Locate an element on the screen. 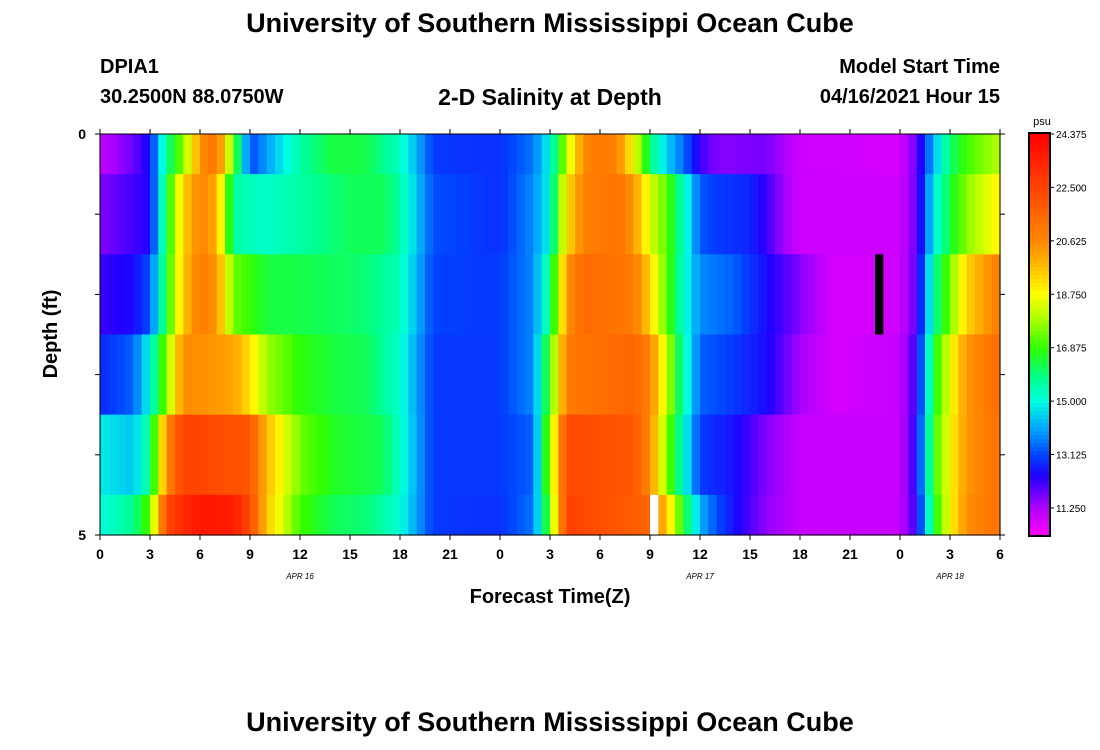 This screenshot has width=1100, height=750. colorbar-tick-label: 18.750 is located at coordinates (1071, 295).